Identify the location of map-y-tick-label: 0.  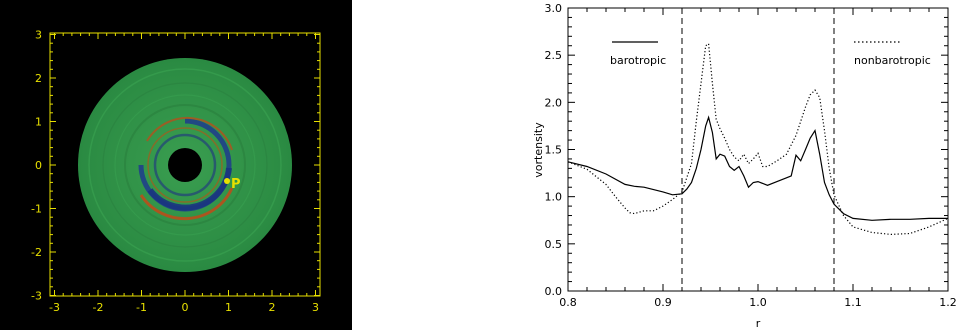
(38, 165).